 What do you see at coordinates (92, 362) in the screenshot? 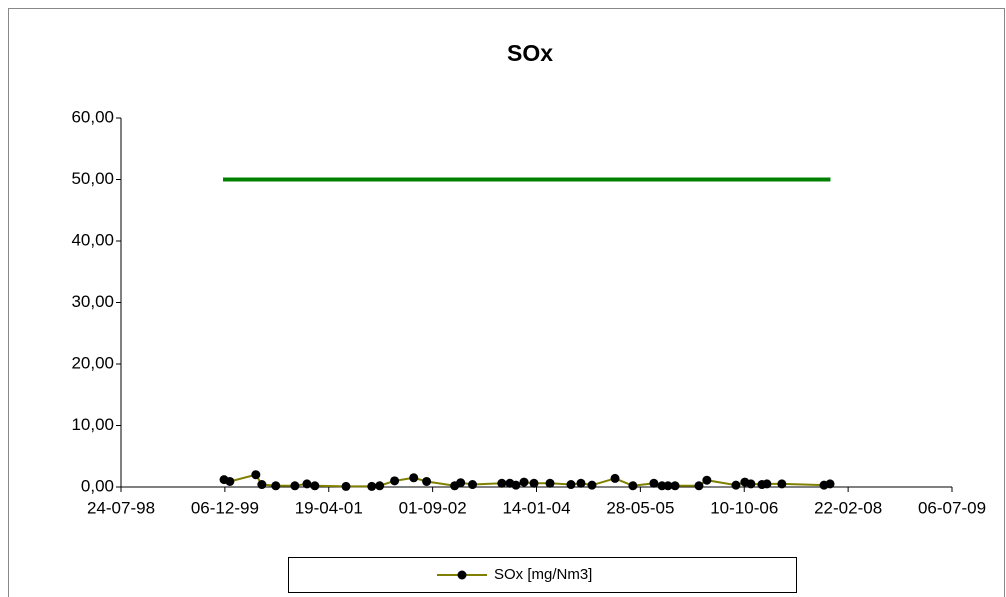
I see `y-tick-label: 20,00` at bounding box center [92, 362].